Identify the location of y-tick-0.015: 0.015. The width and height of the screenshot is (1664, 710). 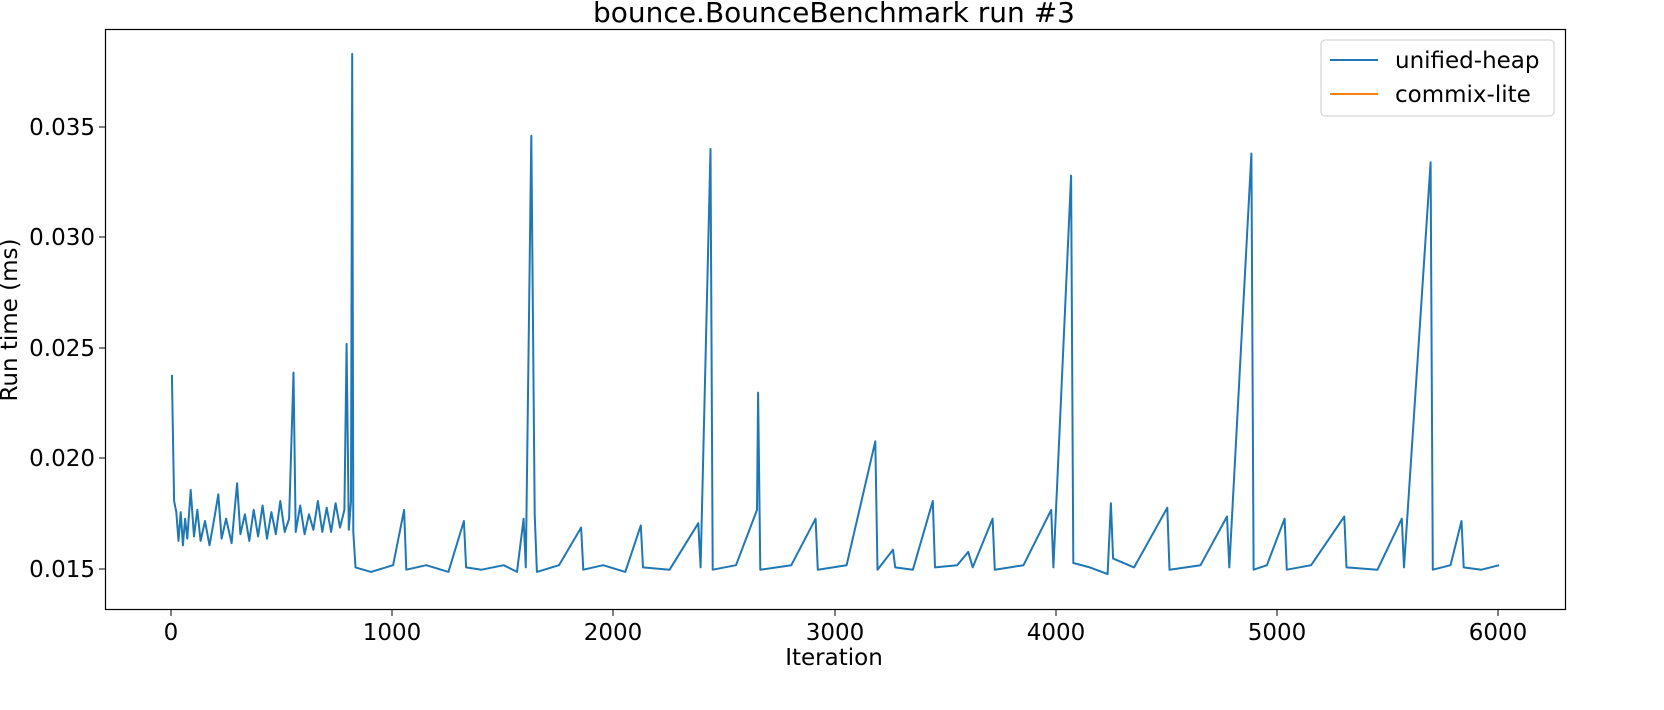
(67, 570).